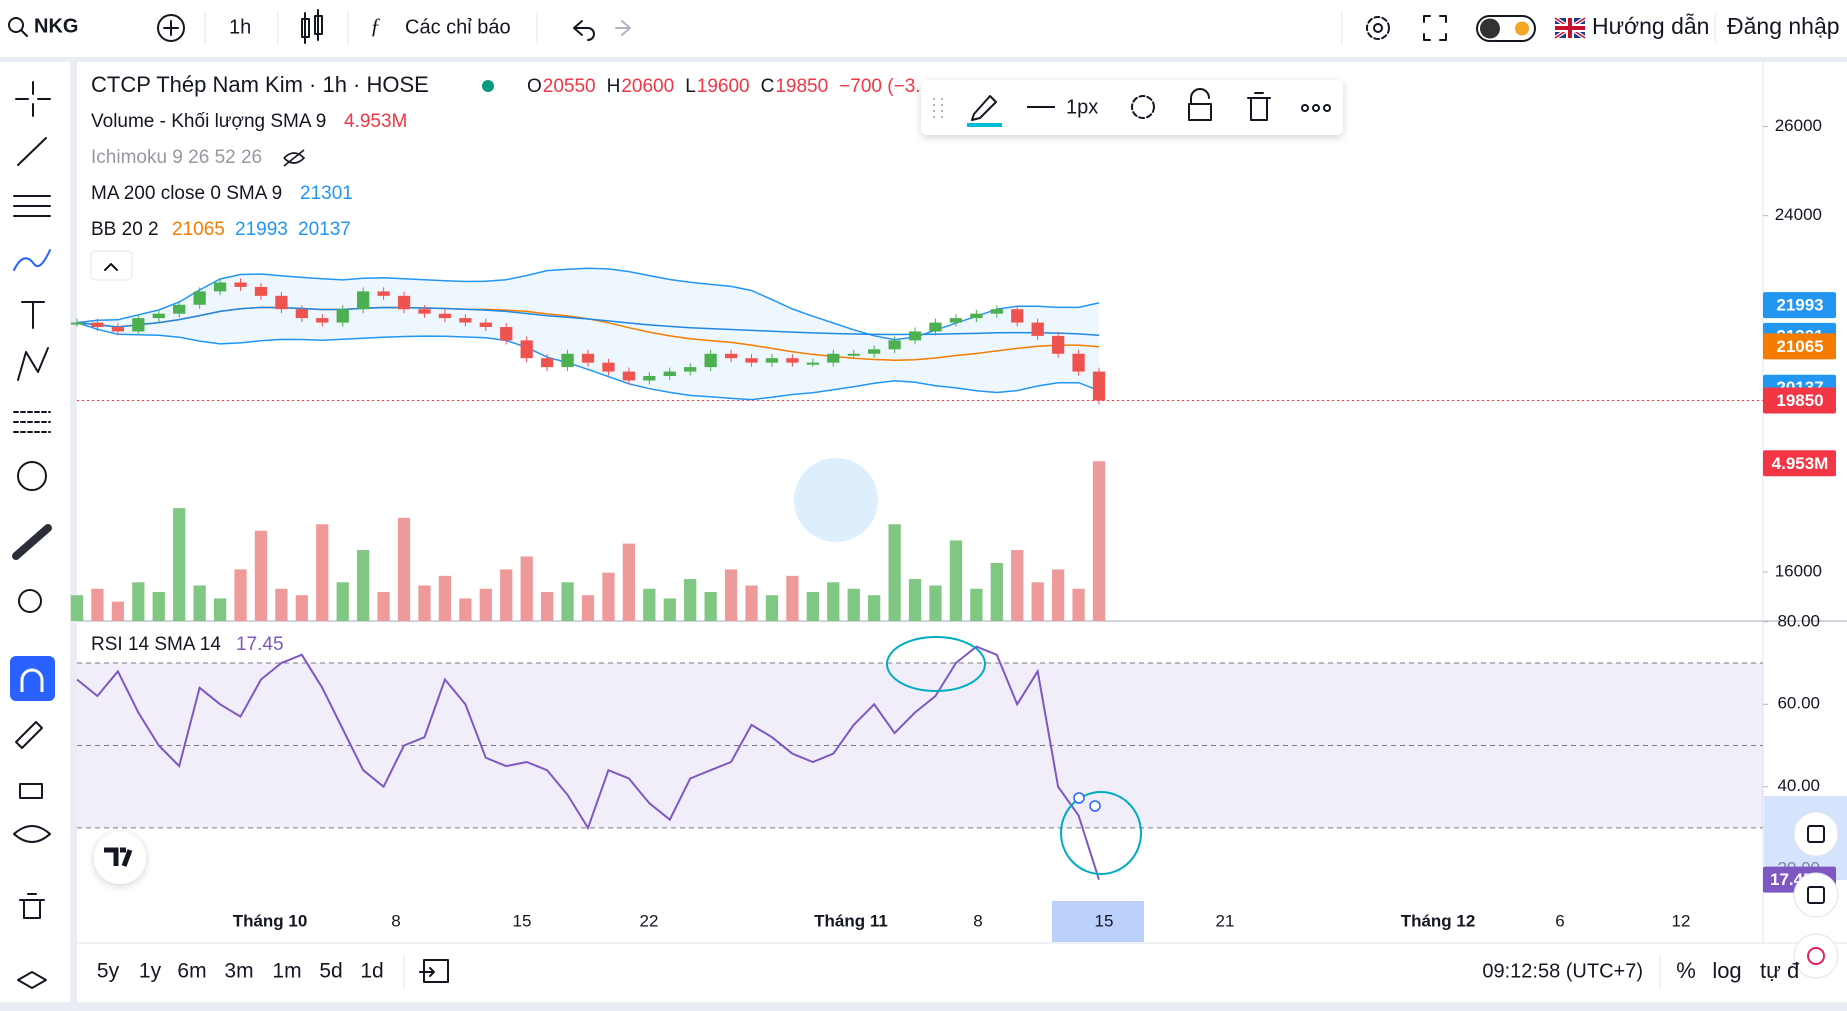  Describe the element at coordinates (1650, 26) in the screenshot. I see `guide: Hướng dẫn` at that location.